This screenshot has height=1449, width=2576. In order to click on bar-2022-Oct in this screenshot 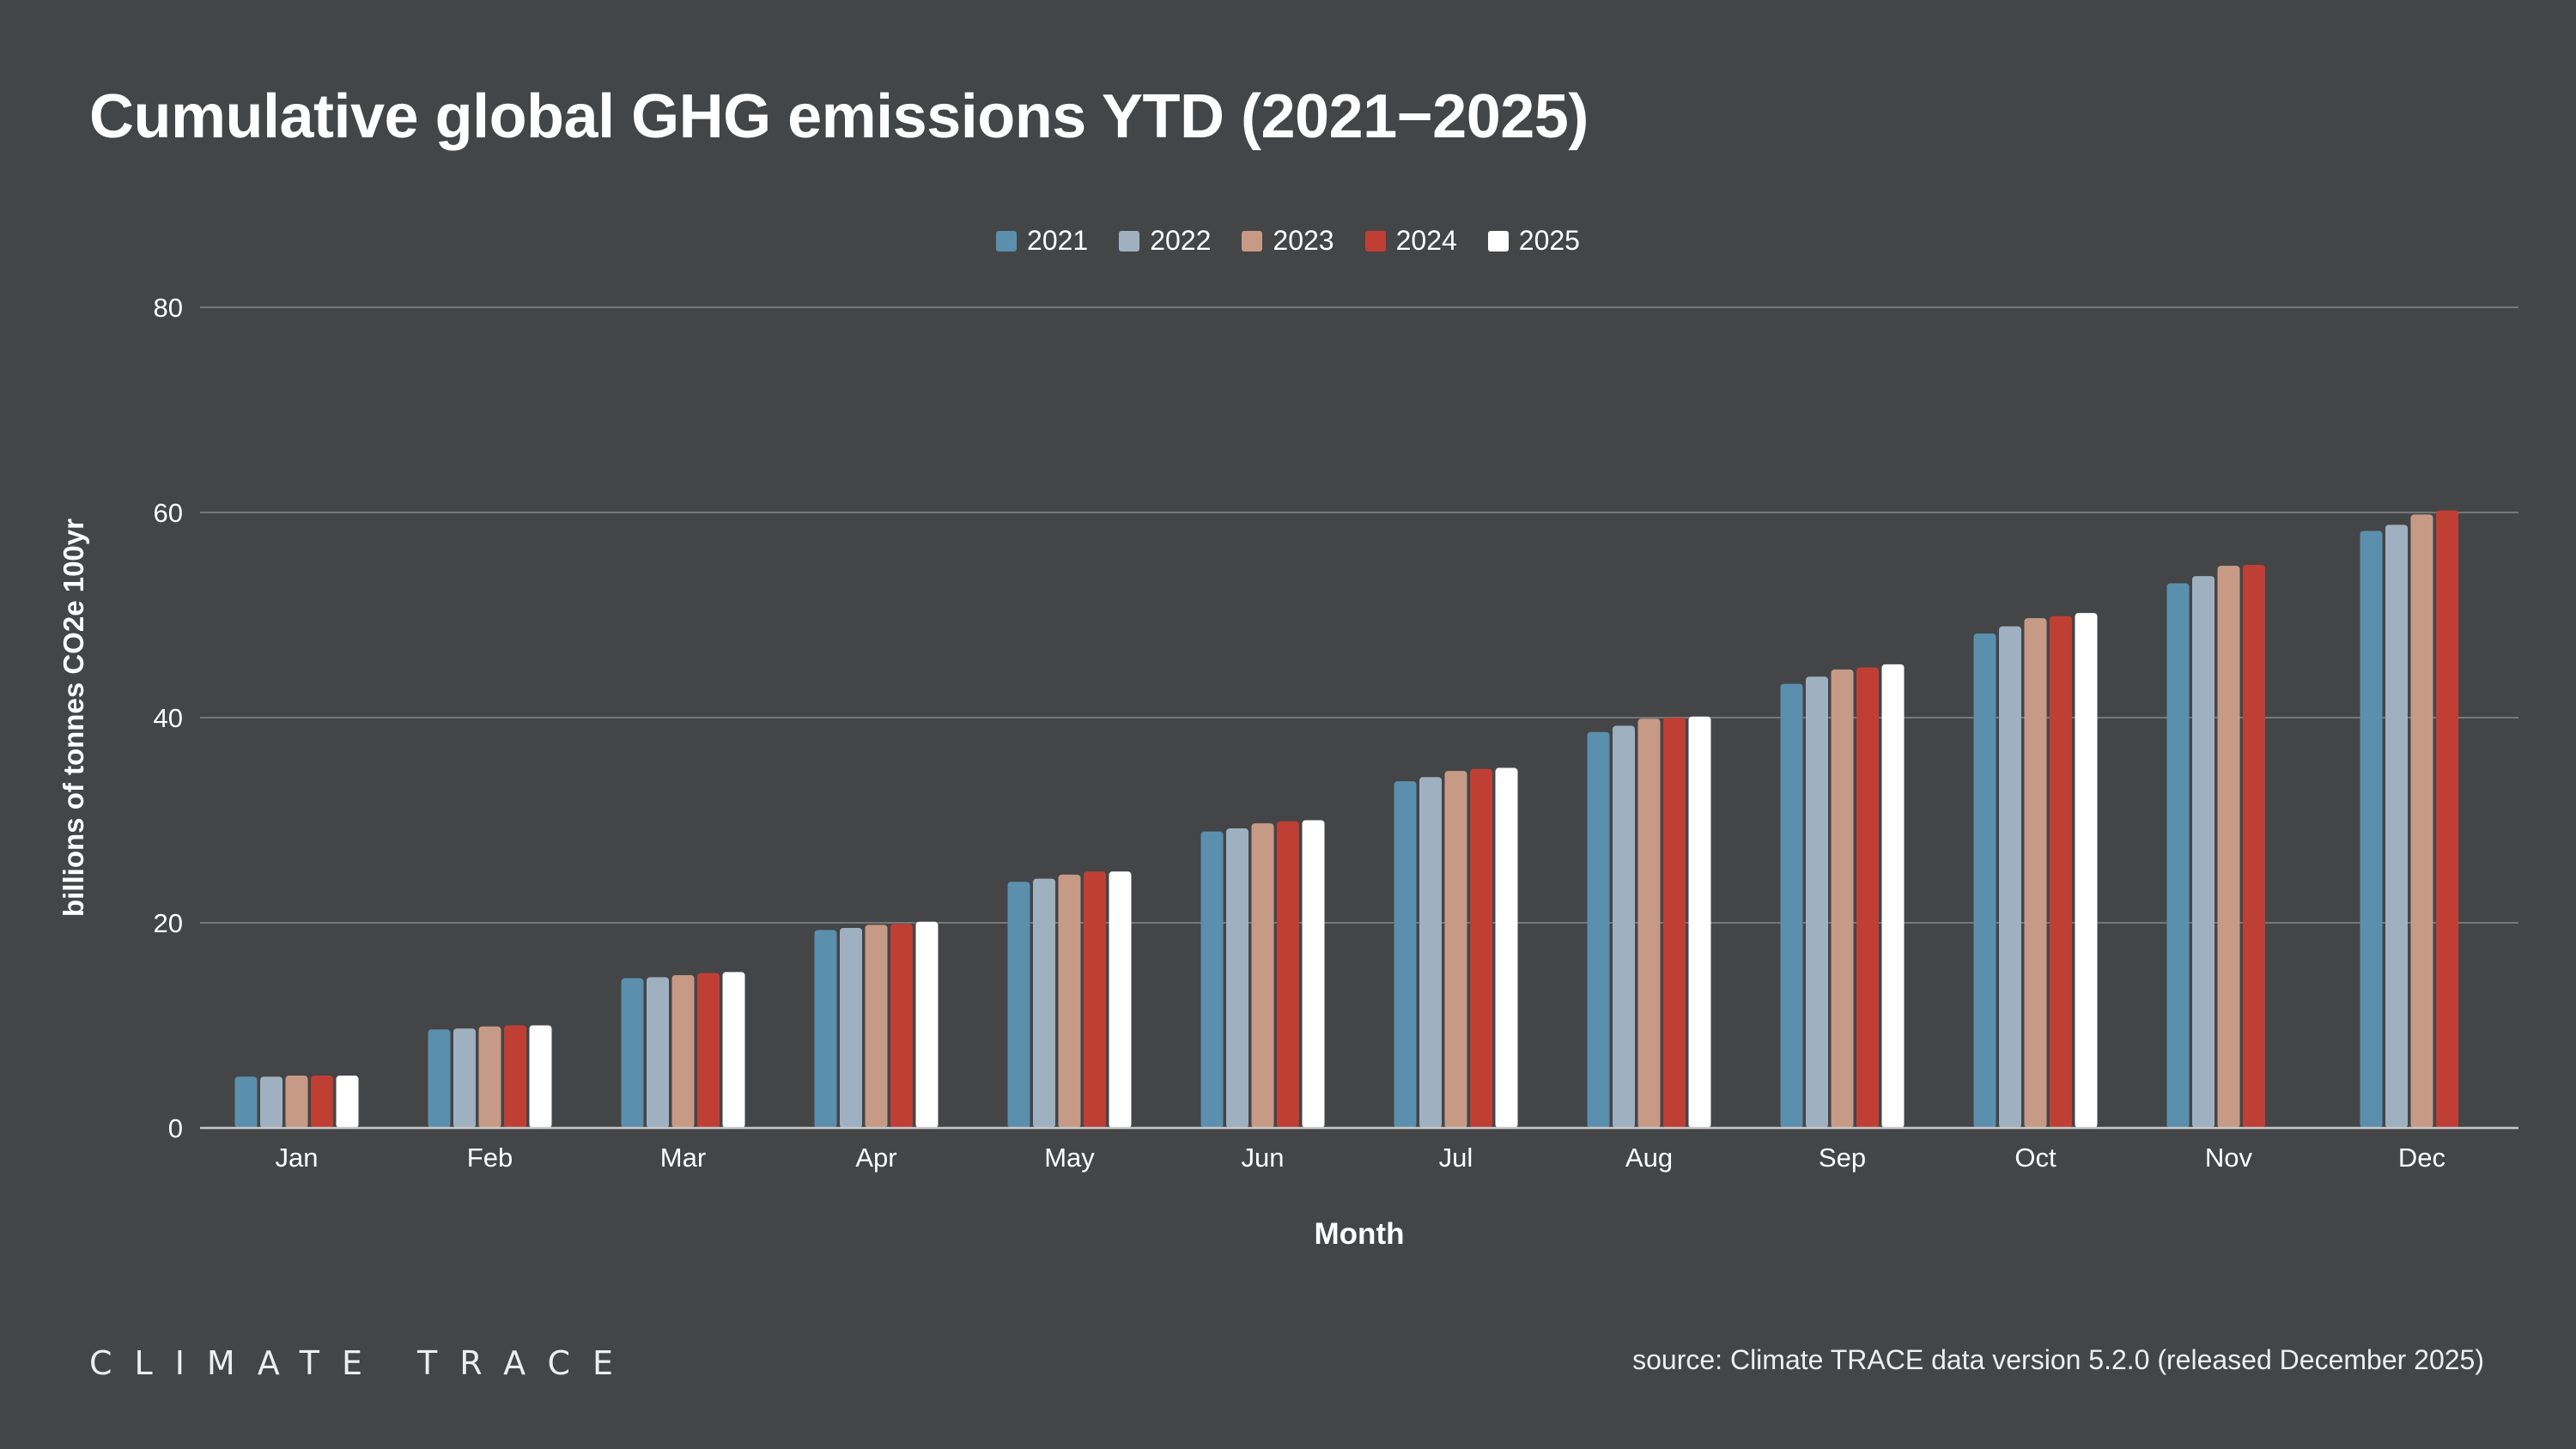, I will do `click(2010, 877)`.